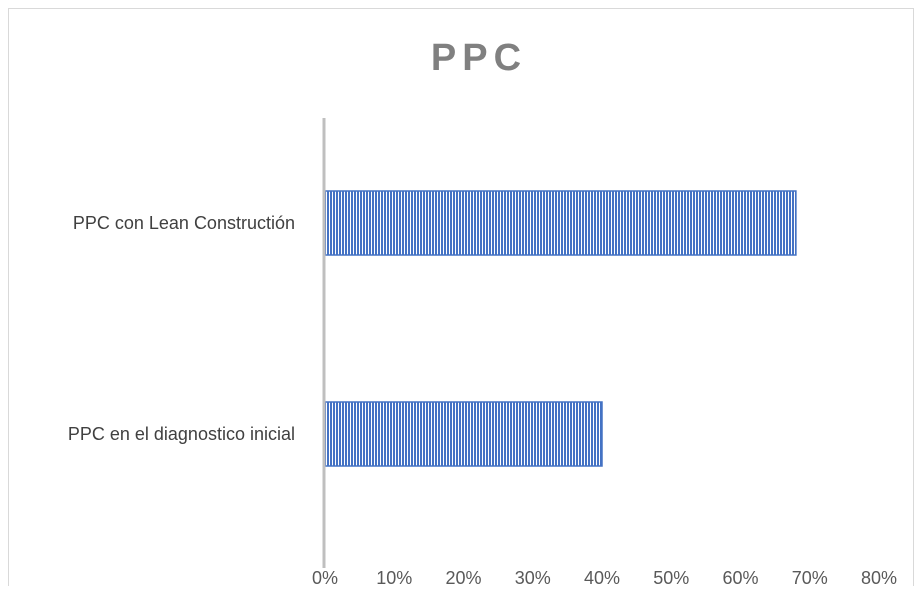 Image resolution: width=923 pixels, height=595 pixels. What do you see at coordinates (810, 578) in the screenshot?
I see `x-tick-label-7: 70%` at bounding box center [810, 578].